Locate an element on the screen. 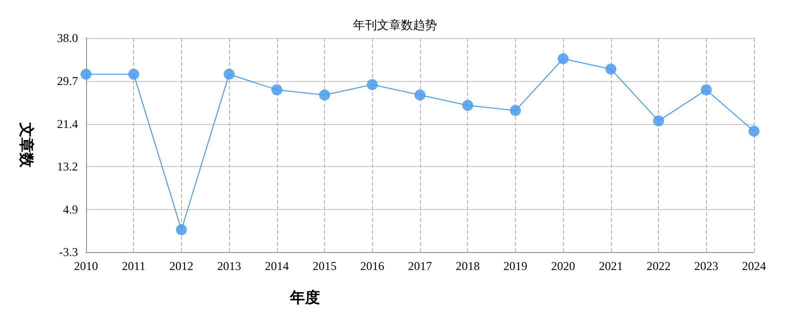  x-tick-label: 2022 is located at coordinates (658, 266).